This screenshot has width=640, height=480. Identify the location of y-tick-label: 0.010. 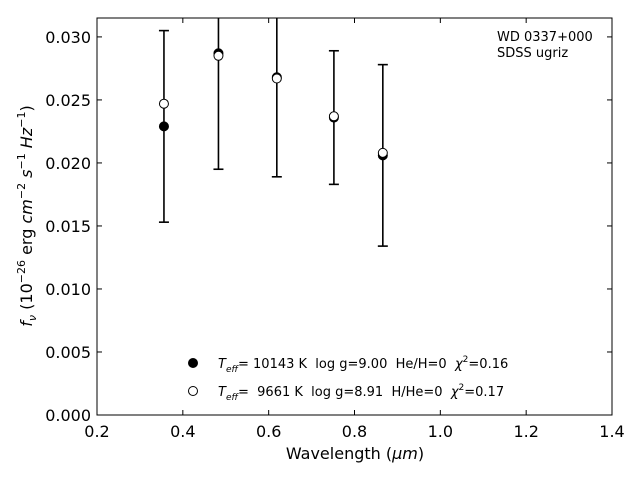
(68, 289).